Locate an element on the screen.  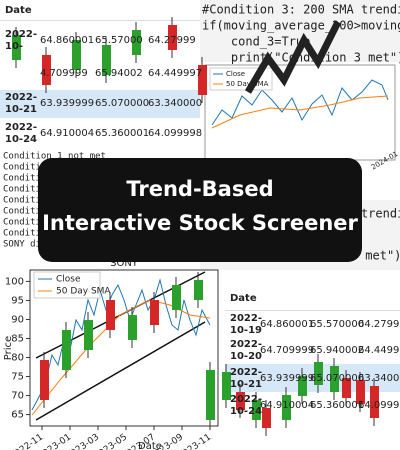
row-date: 10- is located at coordinates (14, 46).